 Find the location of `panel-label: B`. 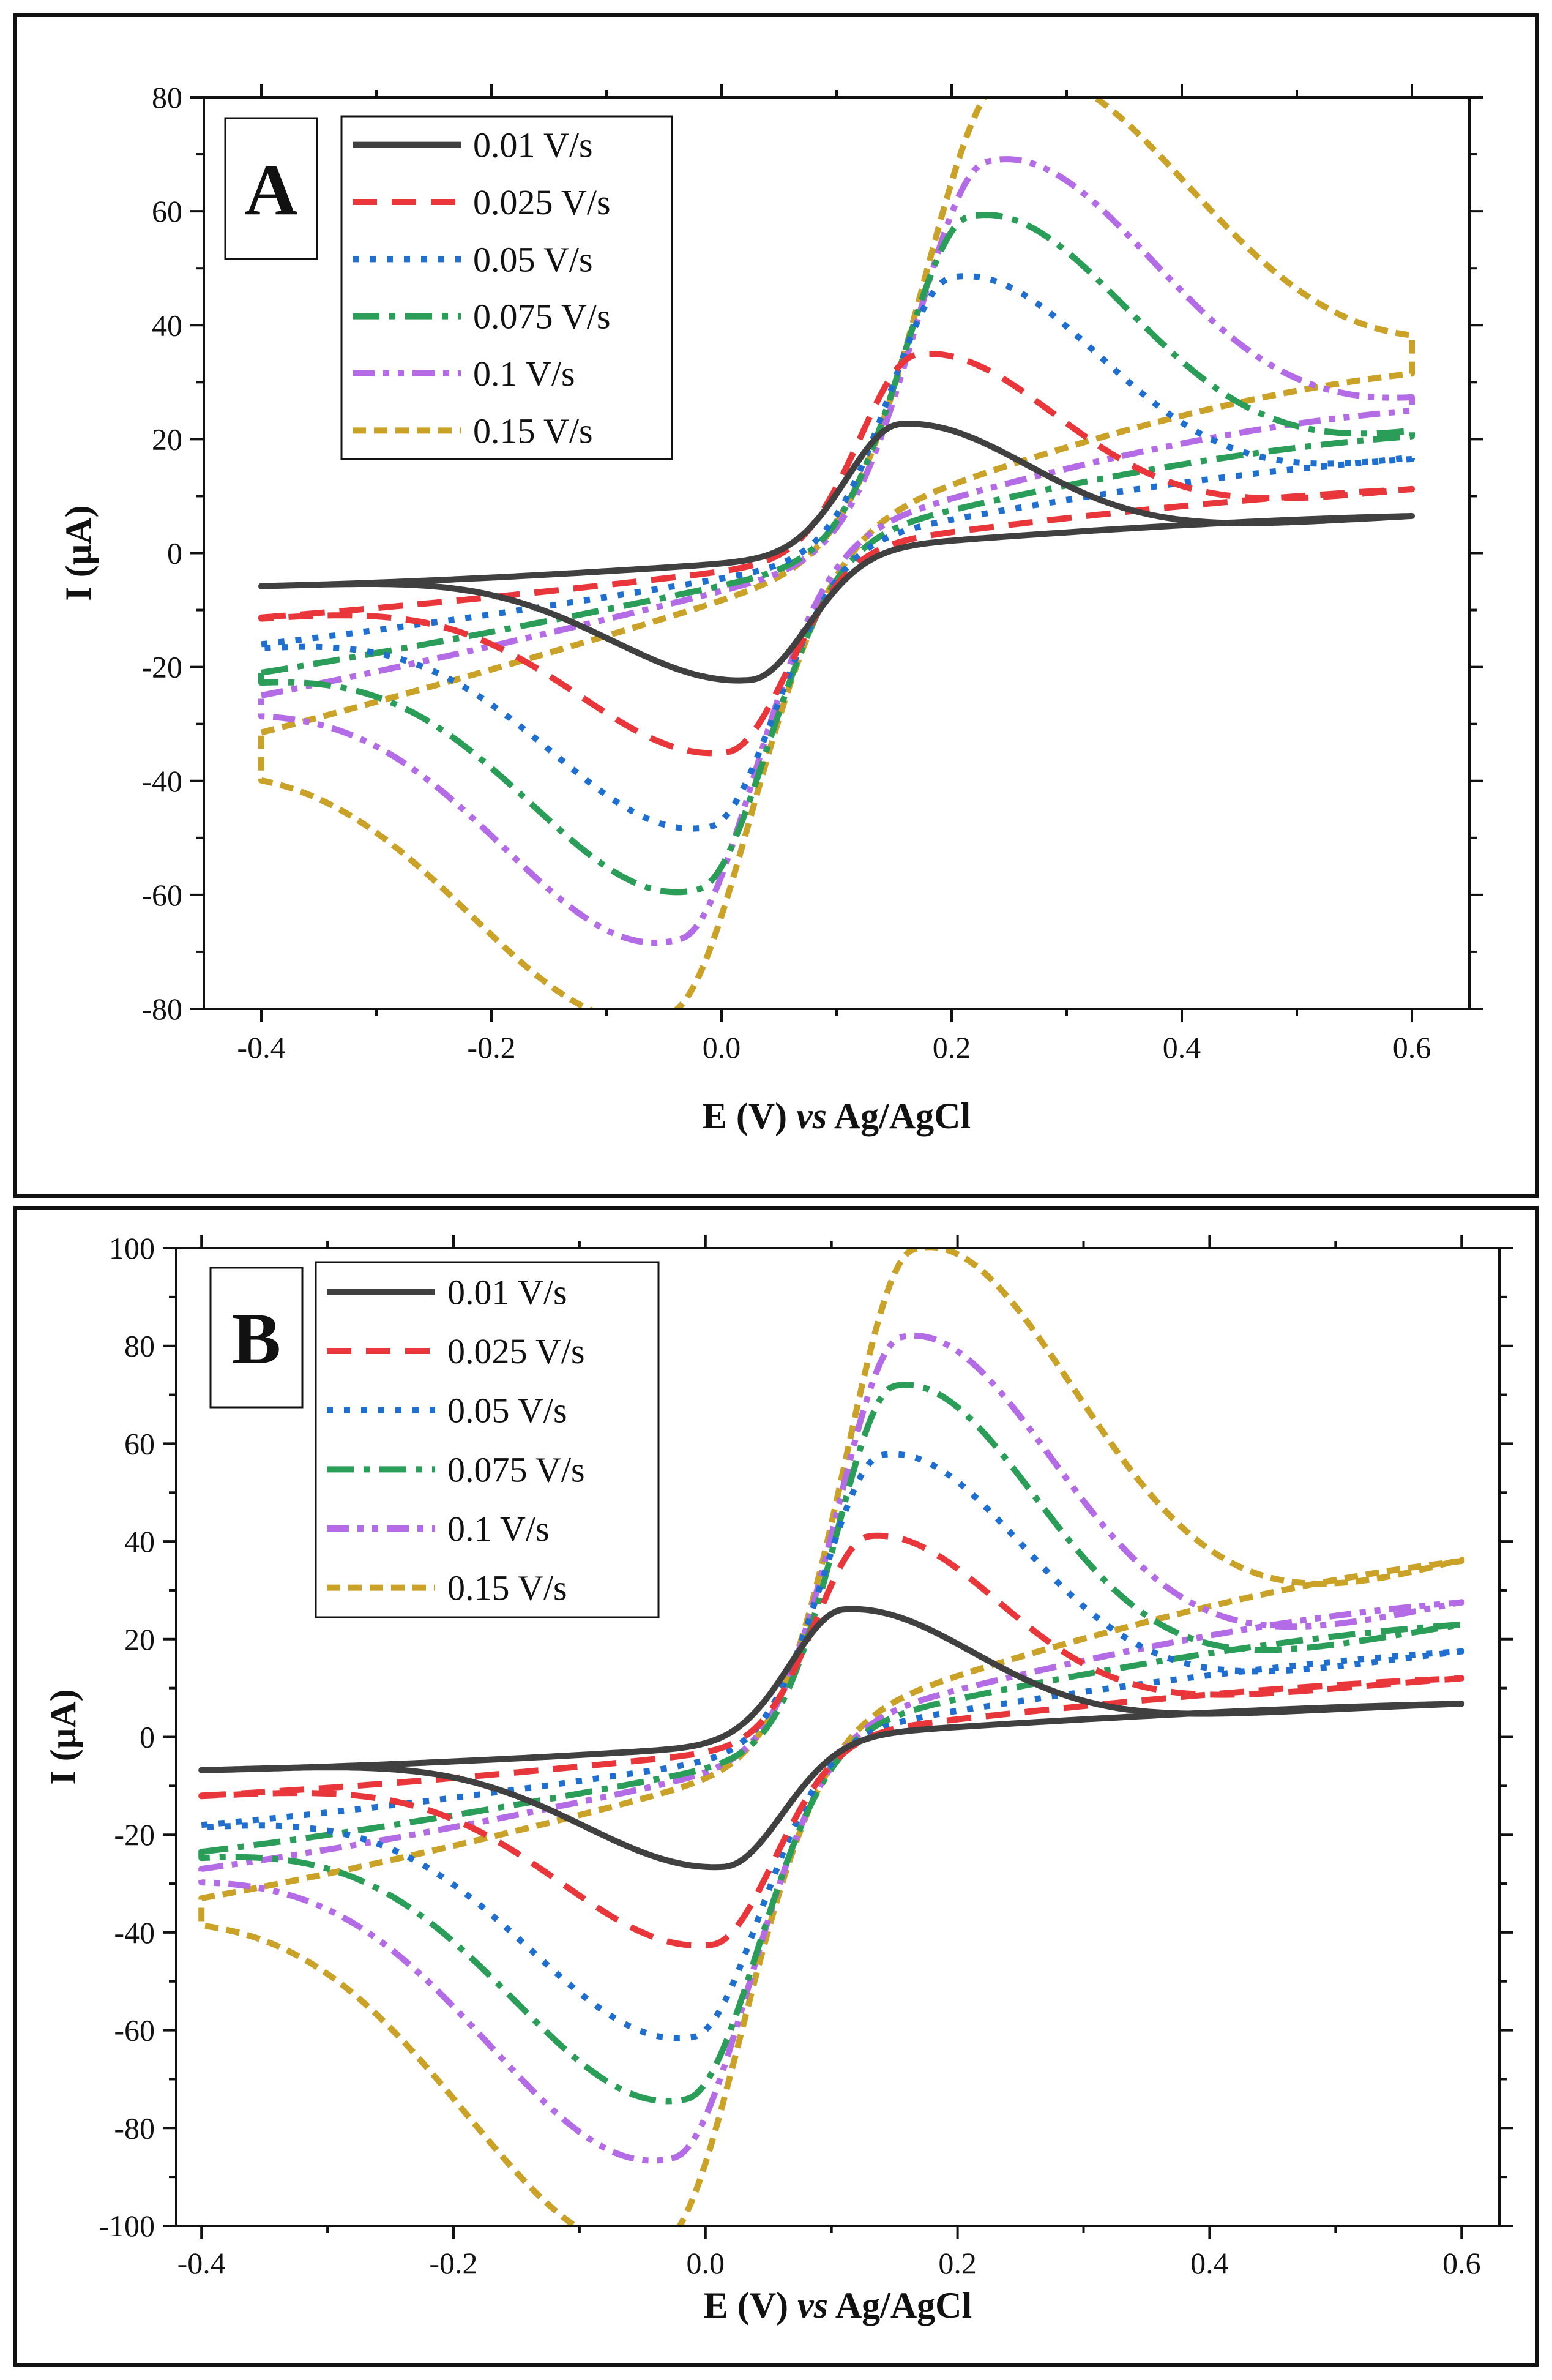

panel-label: B is located at coordinates (256, 1338).